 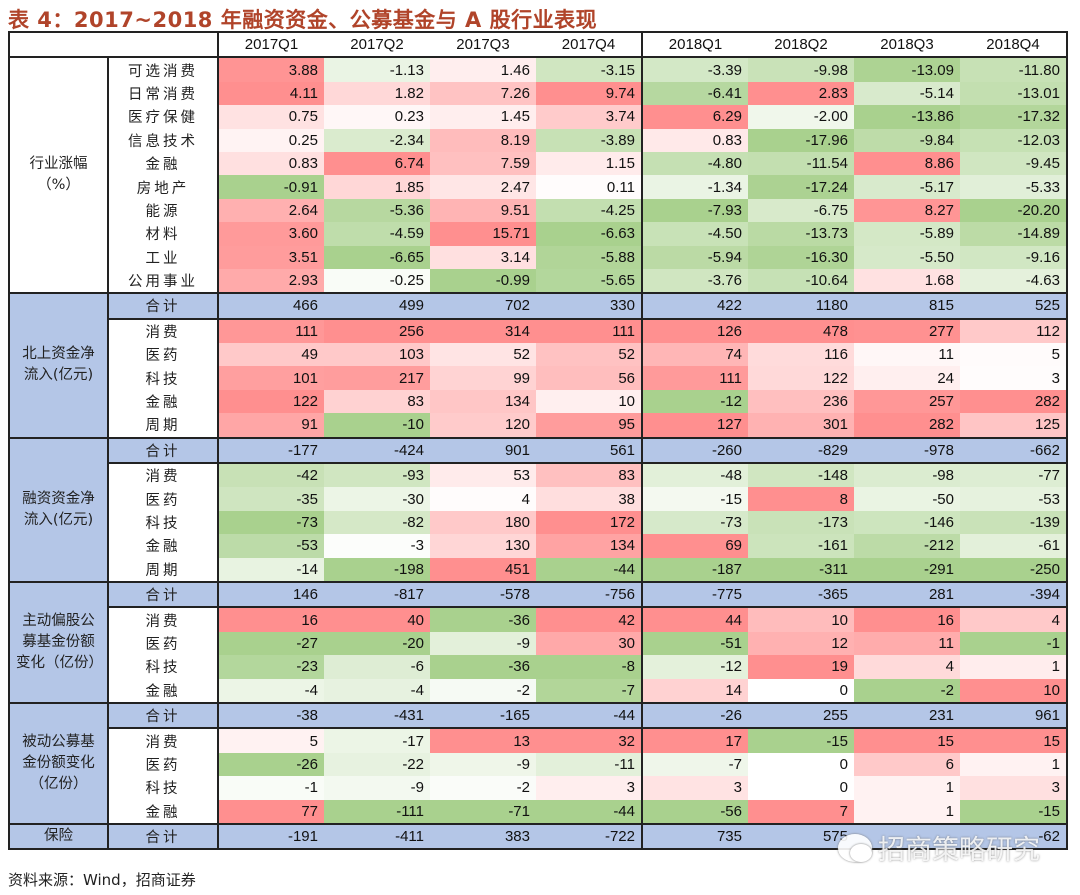 I want to click on value-cell: -11.54, so click(x=801, y=163).